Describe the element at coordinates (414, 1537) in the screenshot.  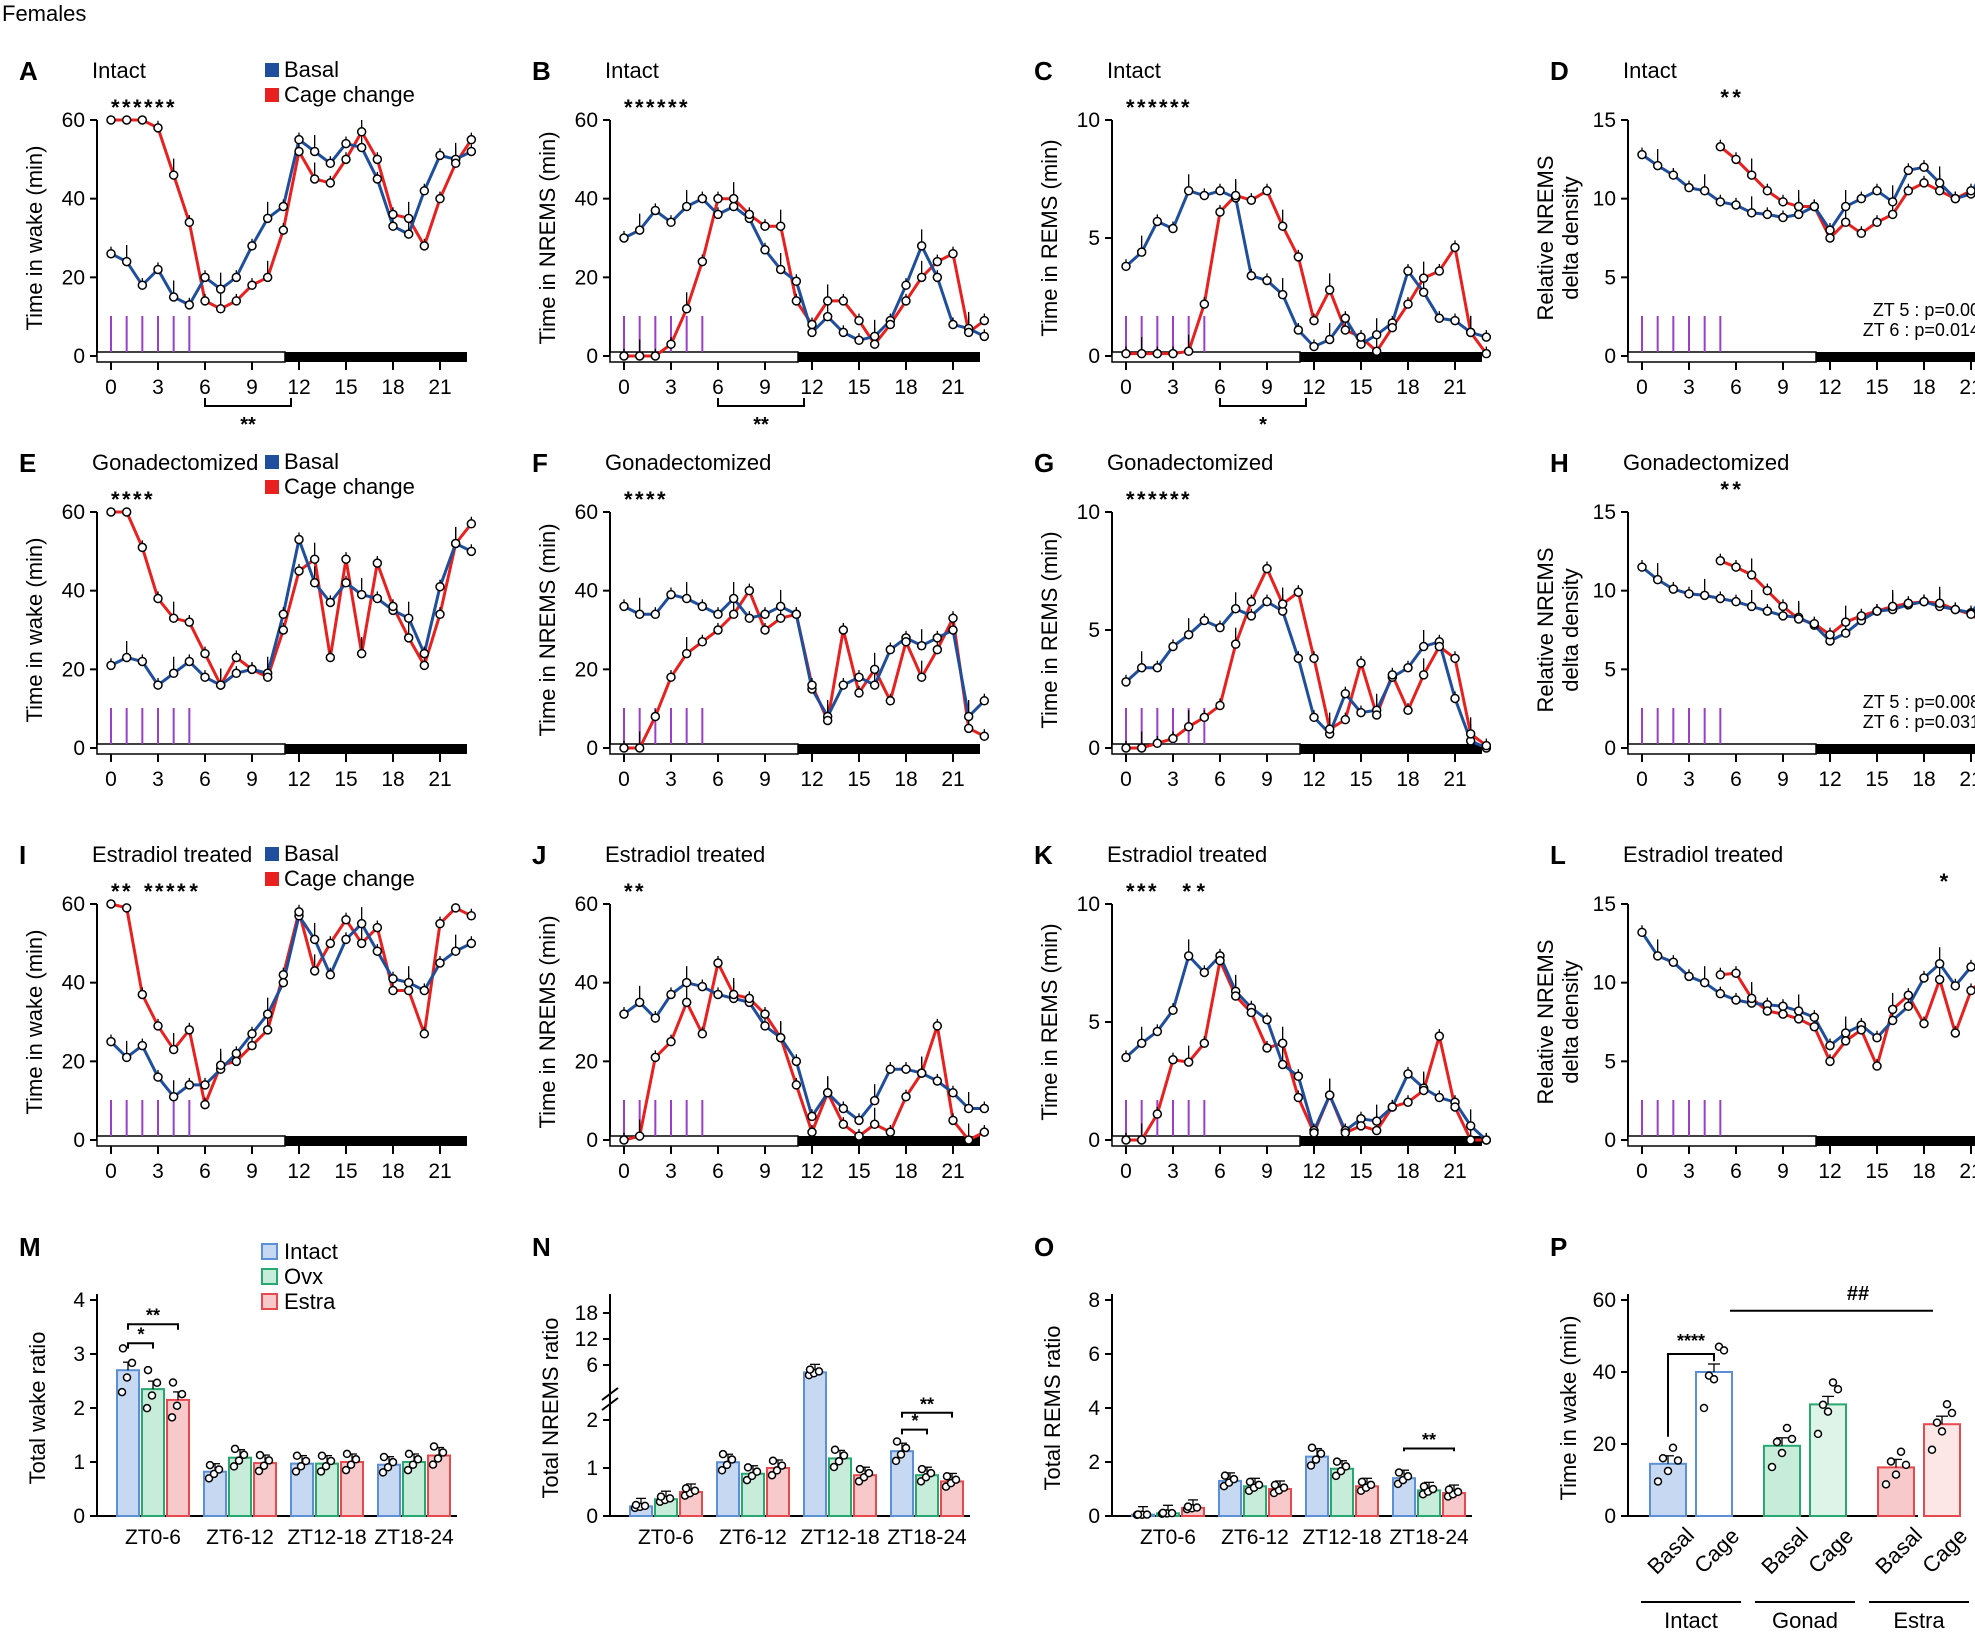
I see `x-tick-label: ZT18-24` at that location.